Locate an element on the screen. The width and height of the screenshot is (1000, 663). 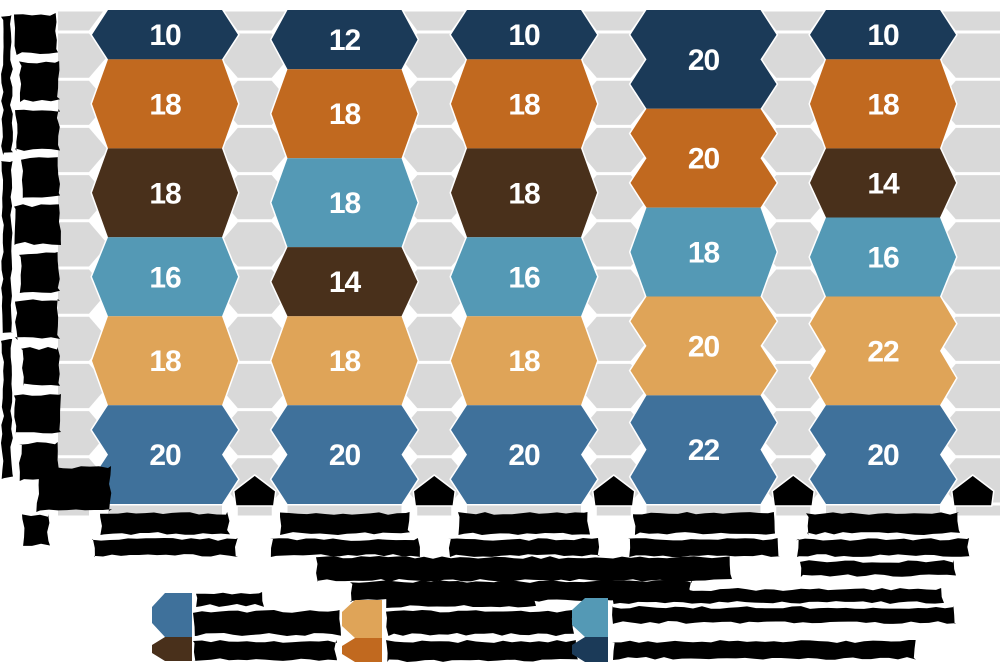
legend-swatch-brown is located at coordinates (172, 649).